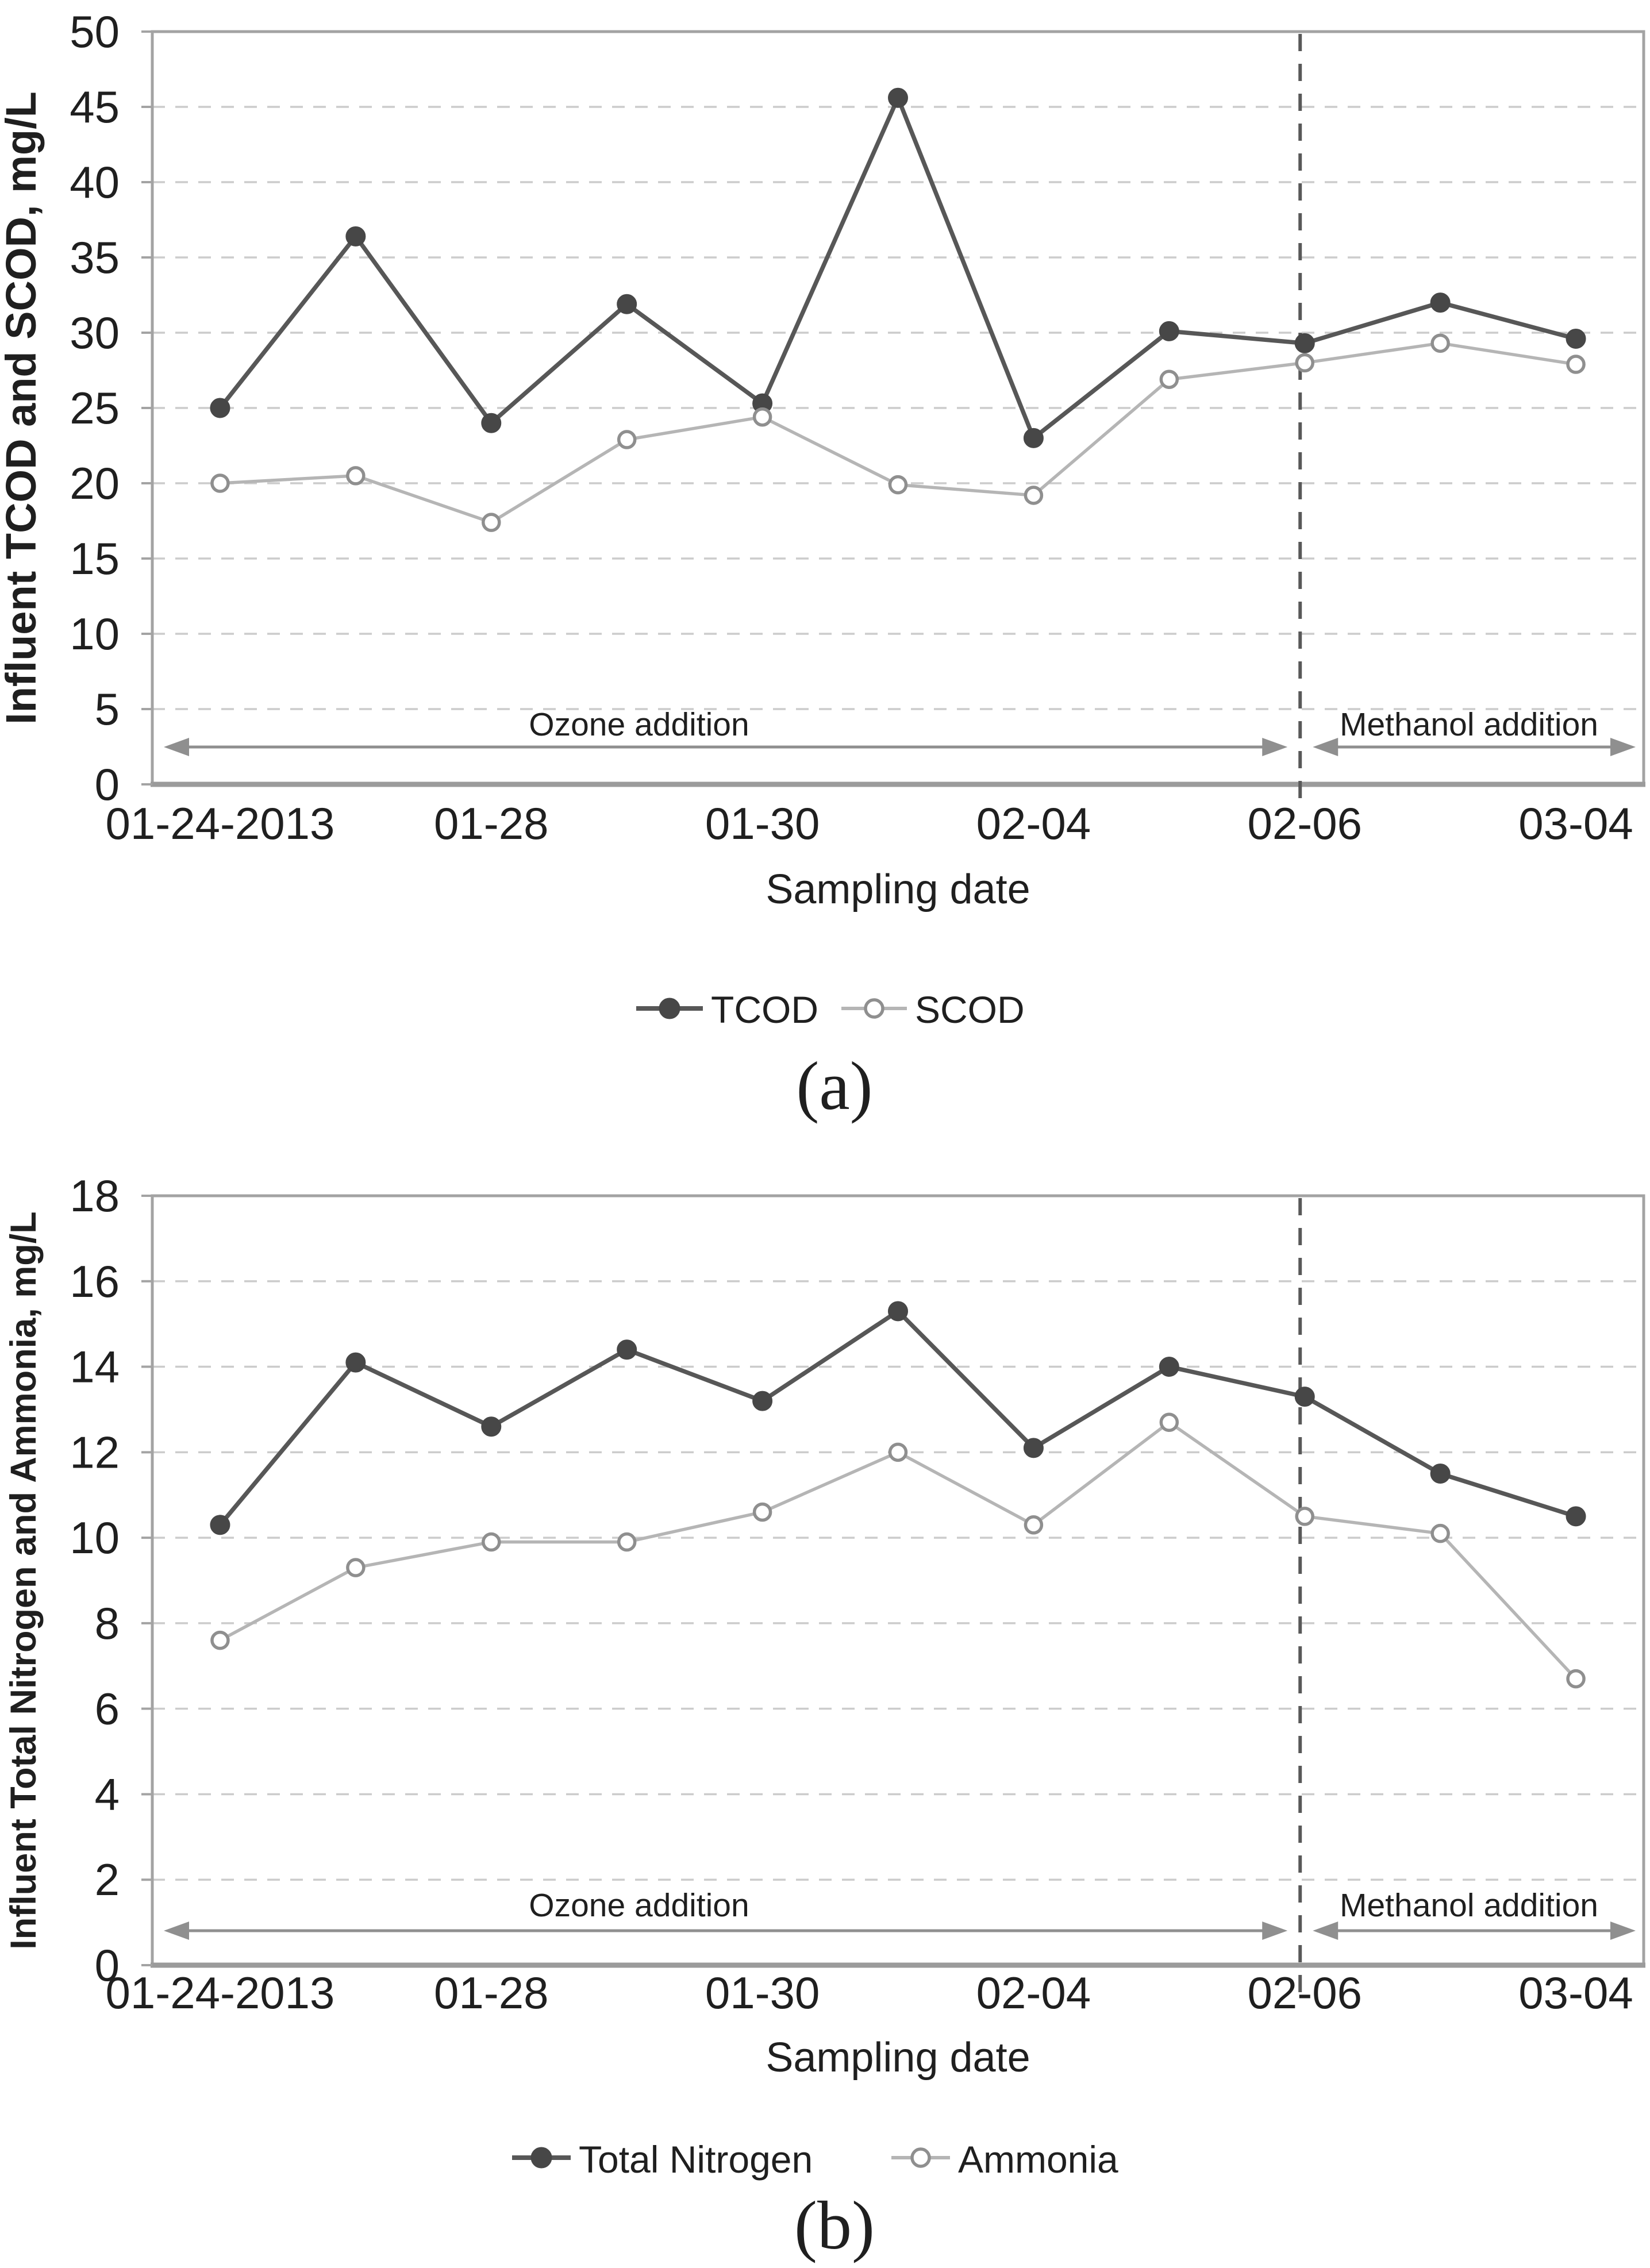 This screenshot has height=2268, width=1650. I want to click on y-tick-label: 12, so click(95, 1452).